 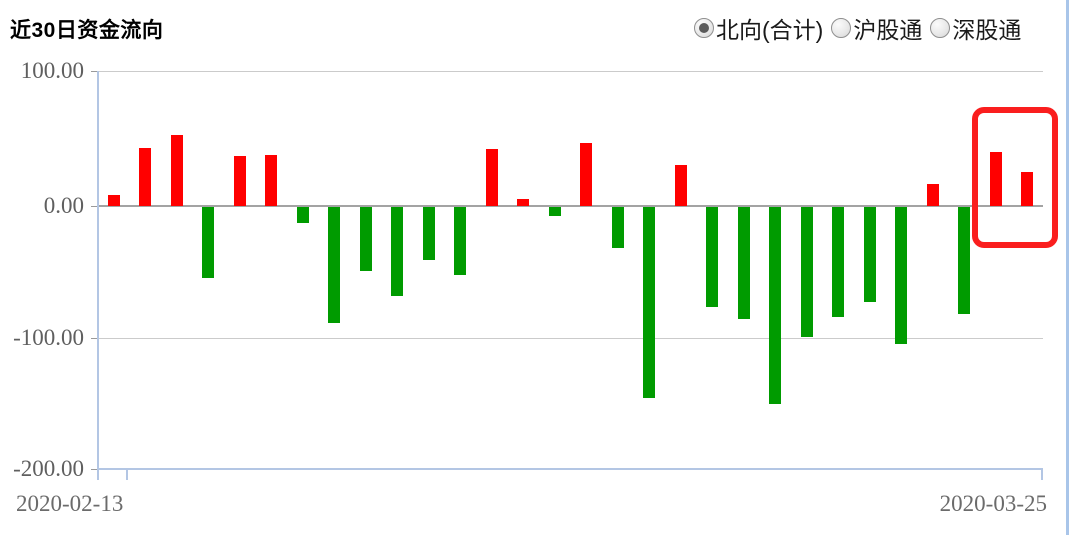 What do you see at coordinates (87, 30) in the screenshot?
I see `chart-title: 近30日资金流向` at bounding box center [87, 30].